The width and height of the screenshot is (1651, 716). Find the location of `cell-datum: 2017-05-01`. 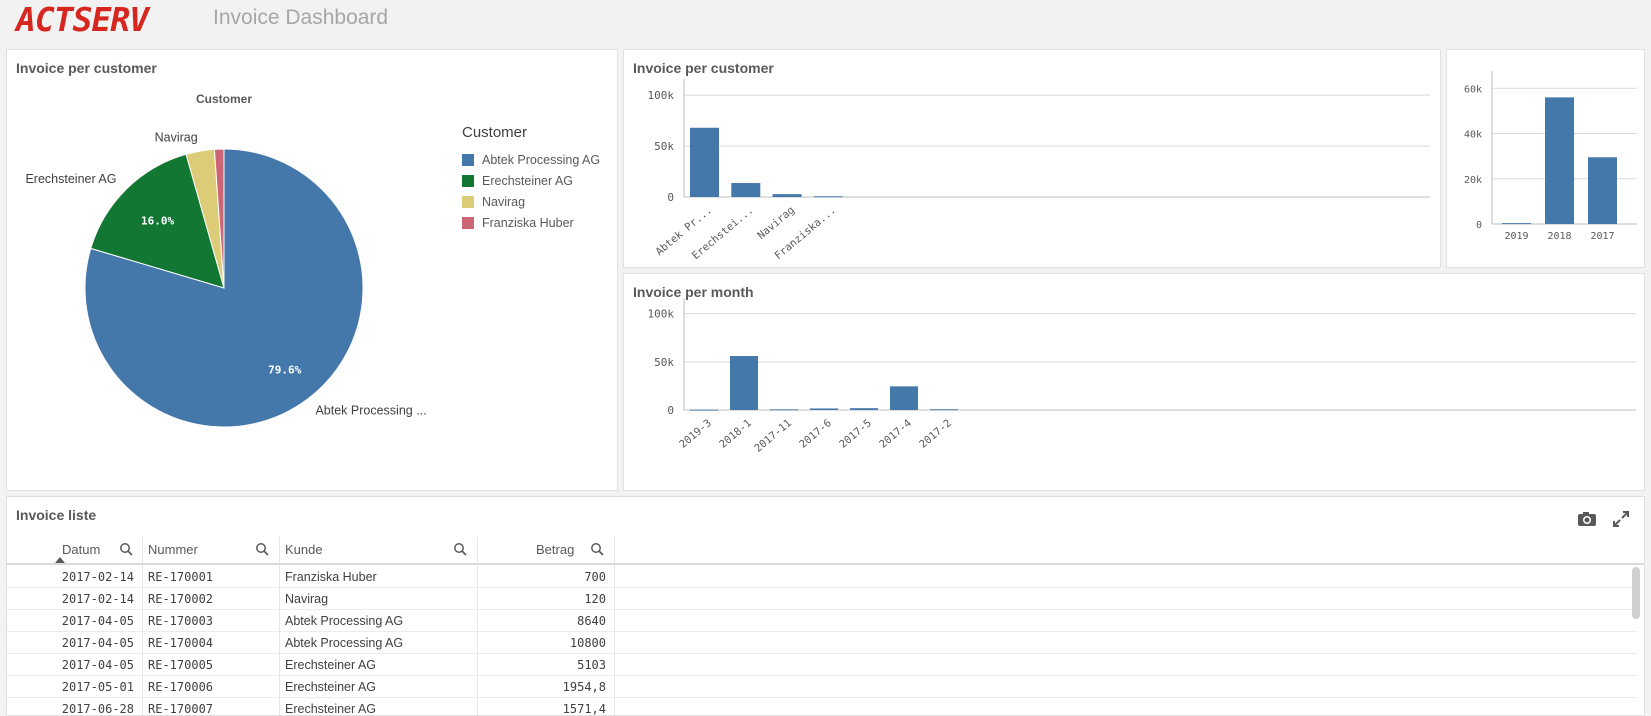

cell-datum: 2017-05-01 is located at coordinates (75, 687).